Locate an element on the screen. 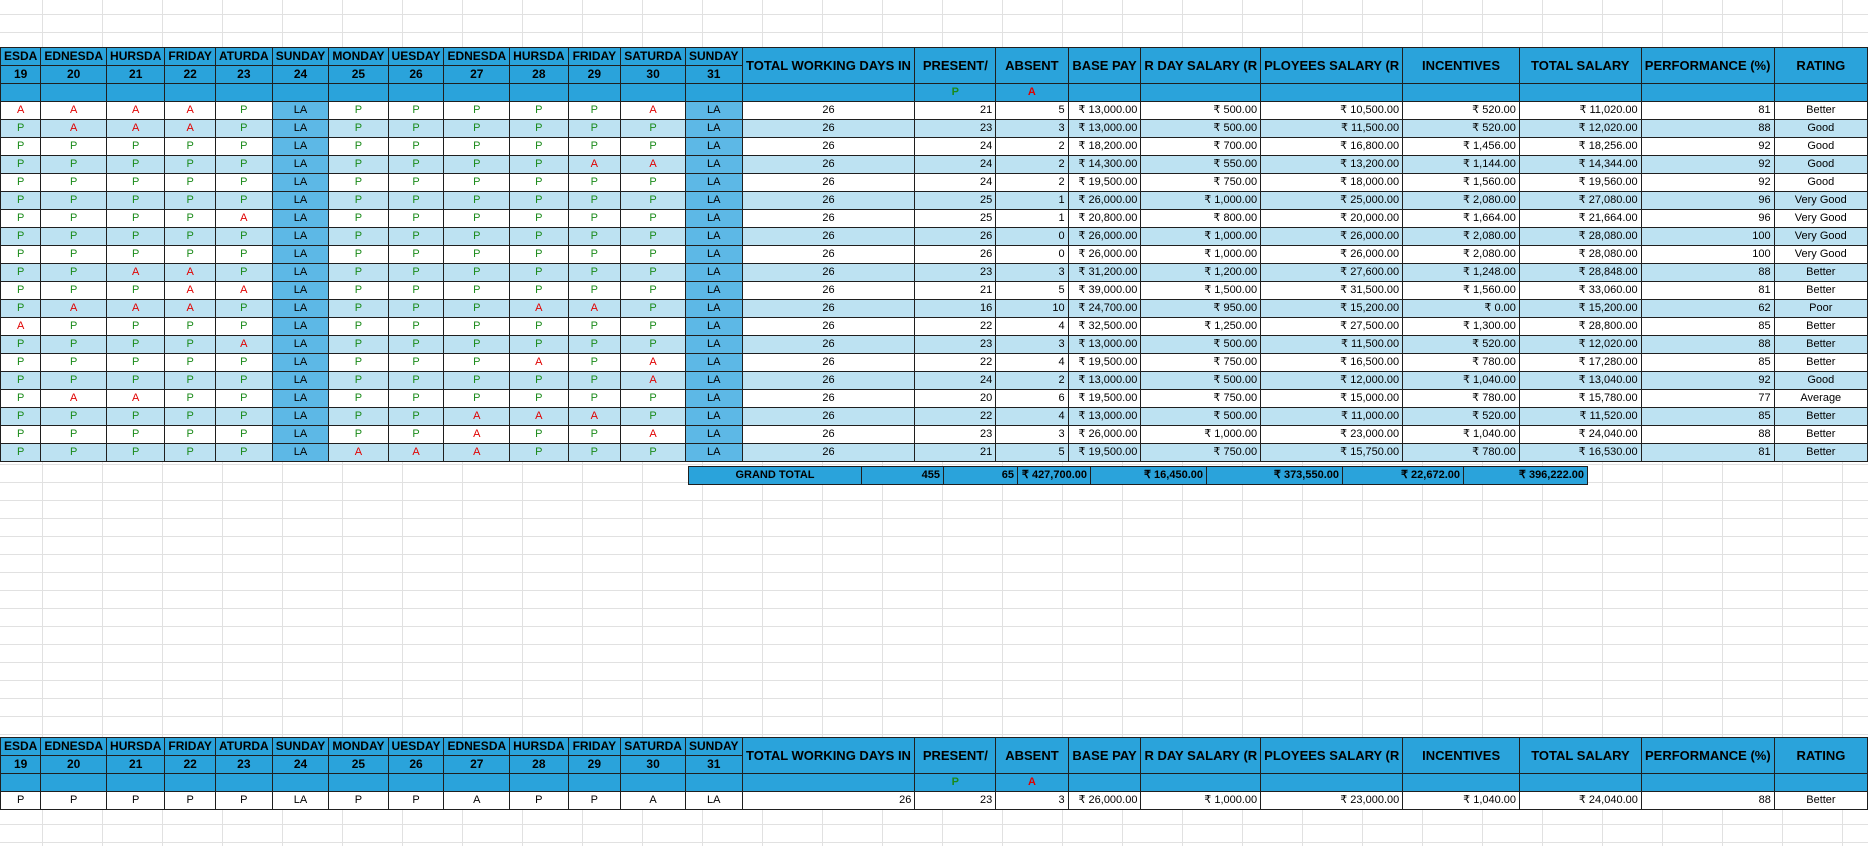 The image size is (1868, 846). total-salary-cell: ₹ 15,200.00 is located at coordinates (1580, 308).